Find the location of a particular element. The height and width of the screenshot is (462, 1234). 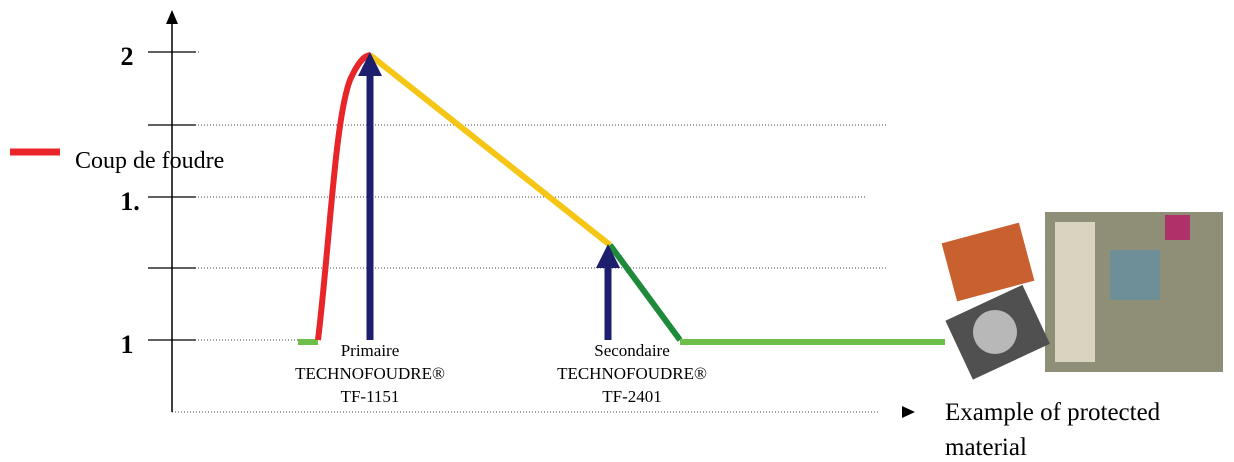

axis-label: 1. is located at coordinates (130, 201).